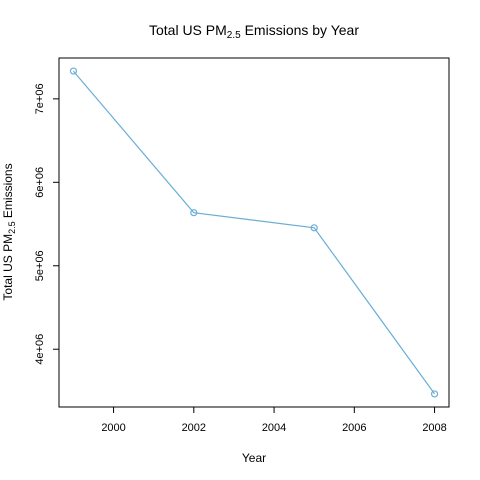  What do you see at coordinates (40, 98) in the screenshot?
I see `y-tick-label: 7e+06` at bounding box center [40, 98].